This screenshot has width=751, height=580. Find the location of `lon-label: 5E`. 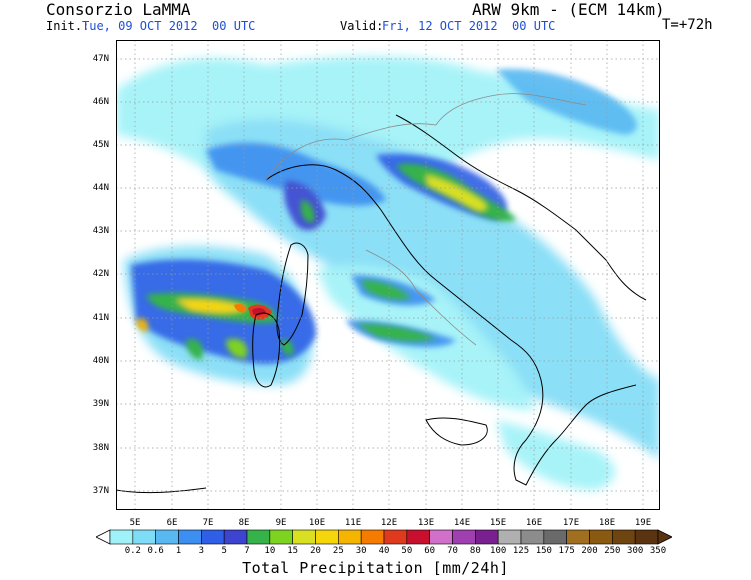

lon-label: 5E is located at coordinates (135, 523).